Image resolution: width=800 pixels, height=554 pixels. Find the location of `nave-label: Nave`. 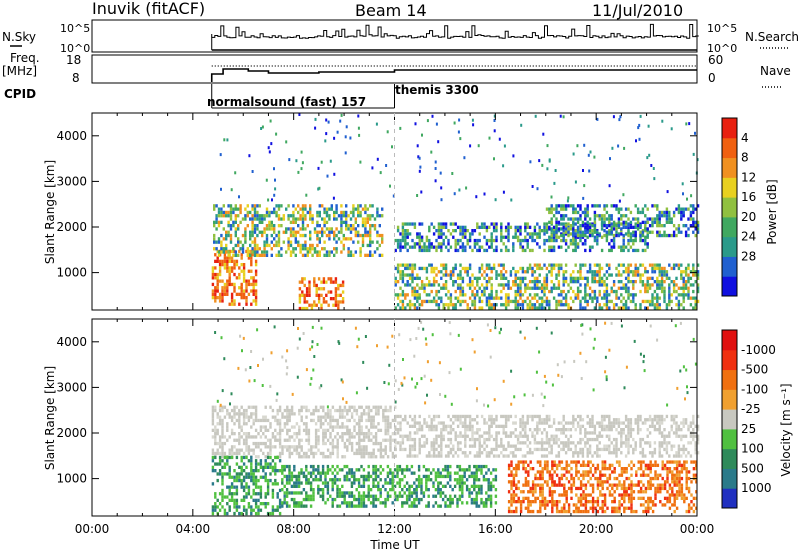

nave-label: Nave is located at coordinates (775, 71).